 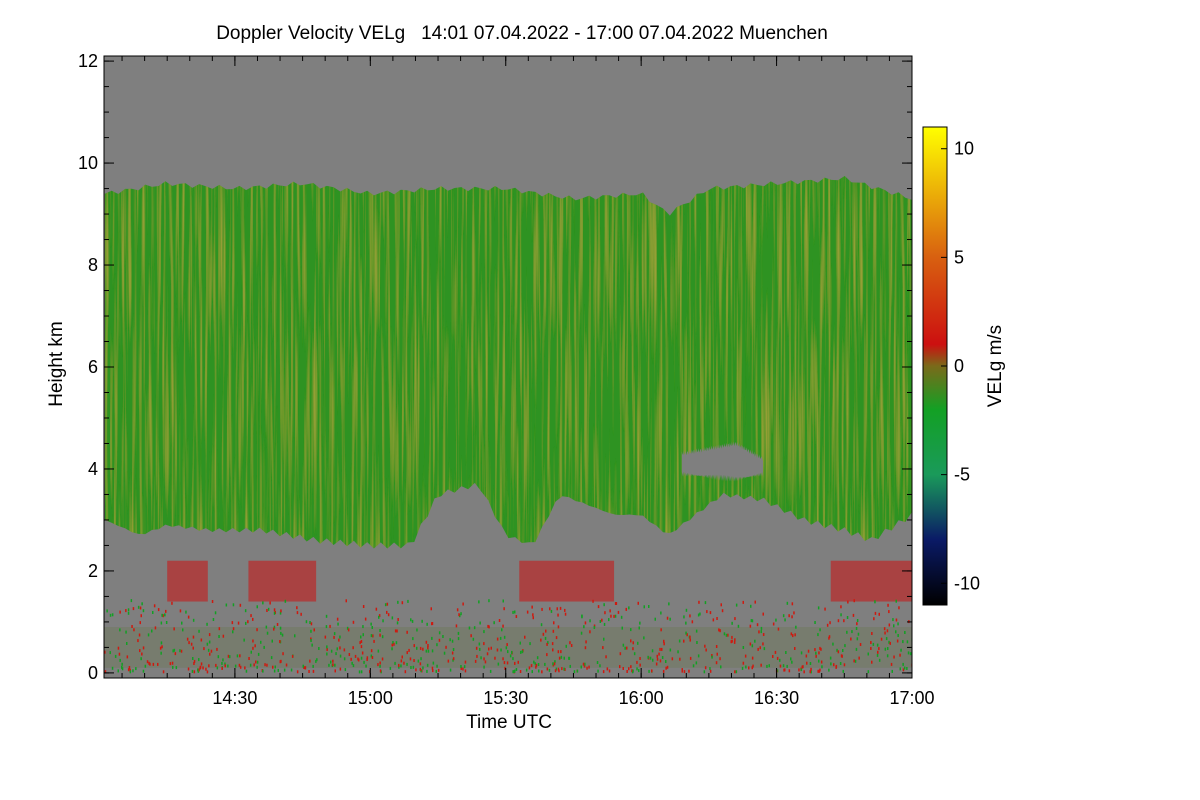 I want to click on cloud-layer-low-layer-1-5-2-2-km-segment, so click(x=282, y=581).